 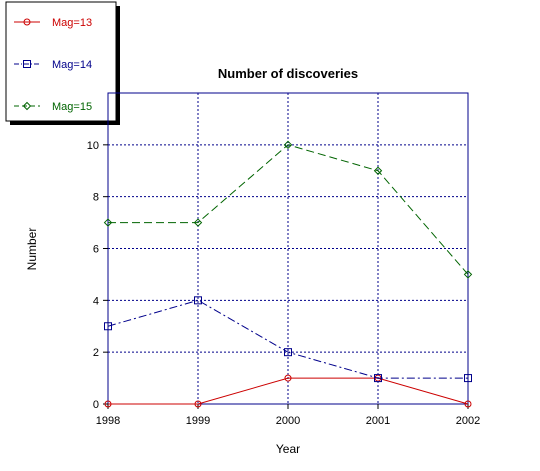 I want to click on x-tick-label: 2001, so click(x=378, y=421).